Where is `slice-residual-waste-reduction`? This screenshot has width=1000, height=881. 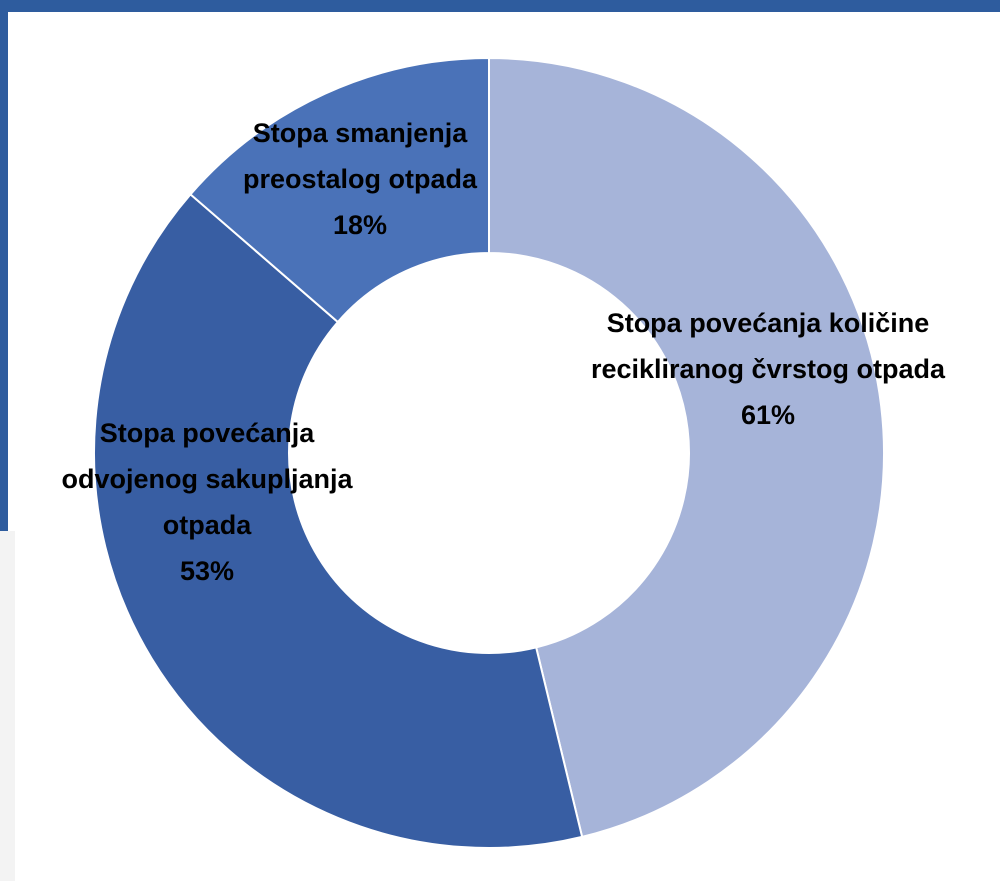
slice-residual-waste-reduction is located at coordinates (339, 190).